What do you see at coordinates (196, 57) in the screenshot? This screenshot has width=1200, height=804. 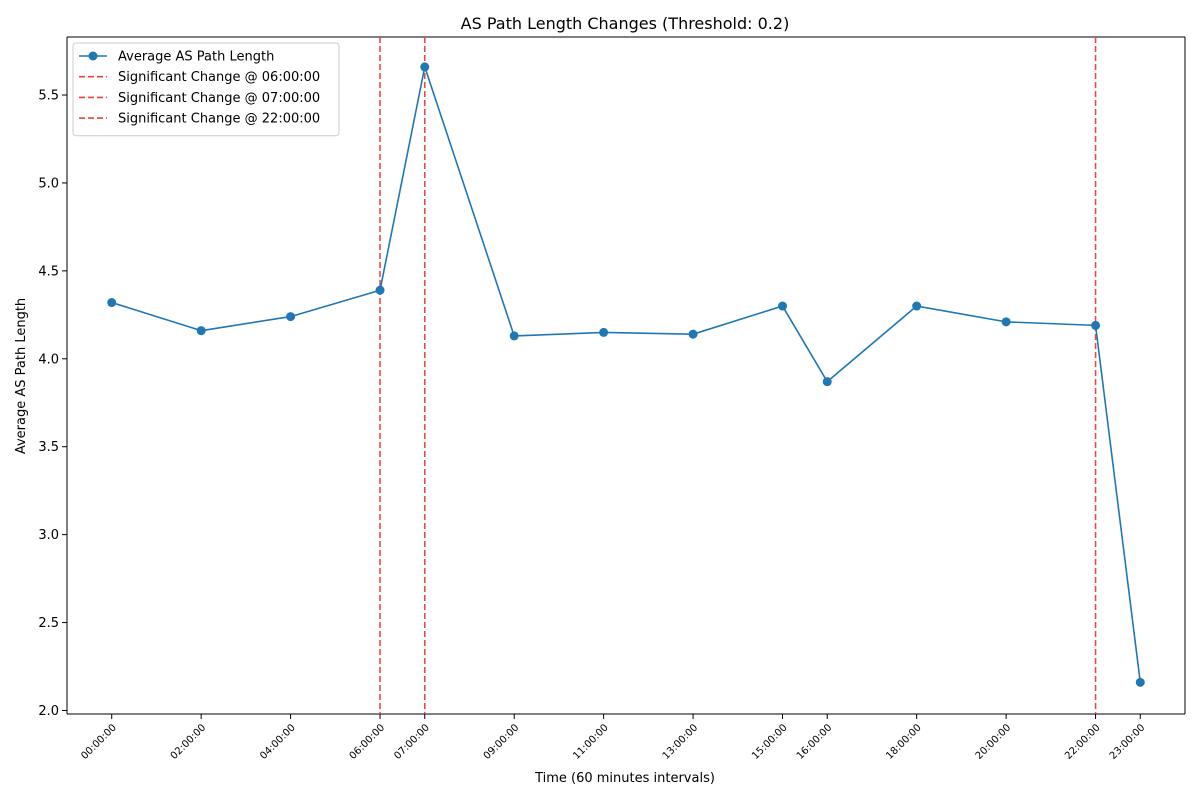 I see `legend-label: Average AS Path Length` at bounding box center [196, 57].